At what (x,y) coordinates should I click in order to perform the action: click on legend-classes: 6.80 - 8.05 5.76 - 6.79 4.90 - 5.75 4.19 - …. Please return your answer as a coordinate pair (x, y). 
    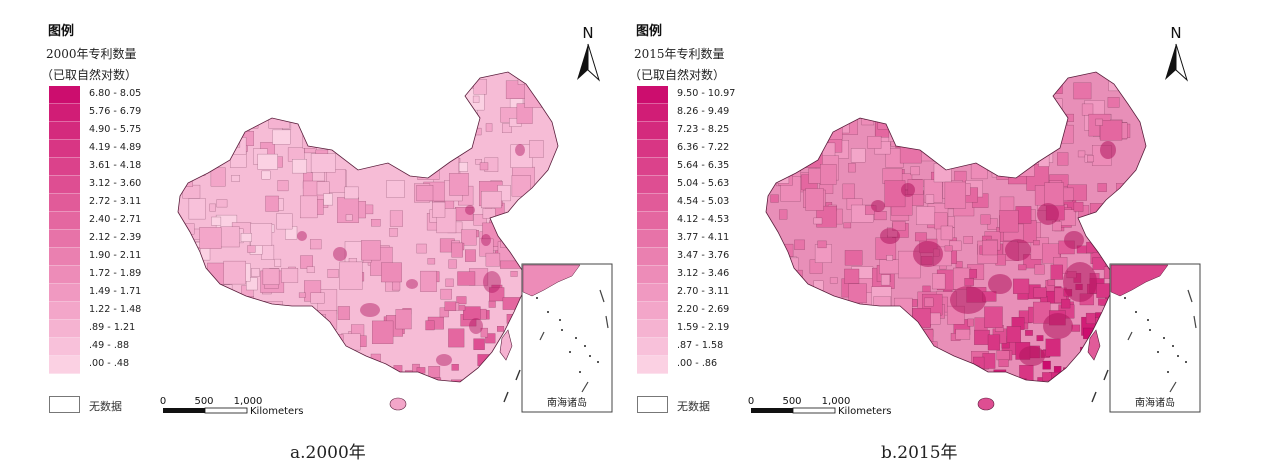
    Looking at the image, I should click on (109, 230).